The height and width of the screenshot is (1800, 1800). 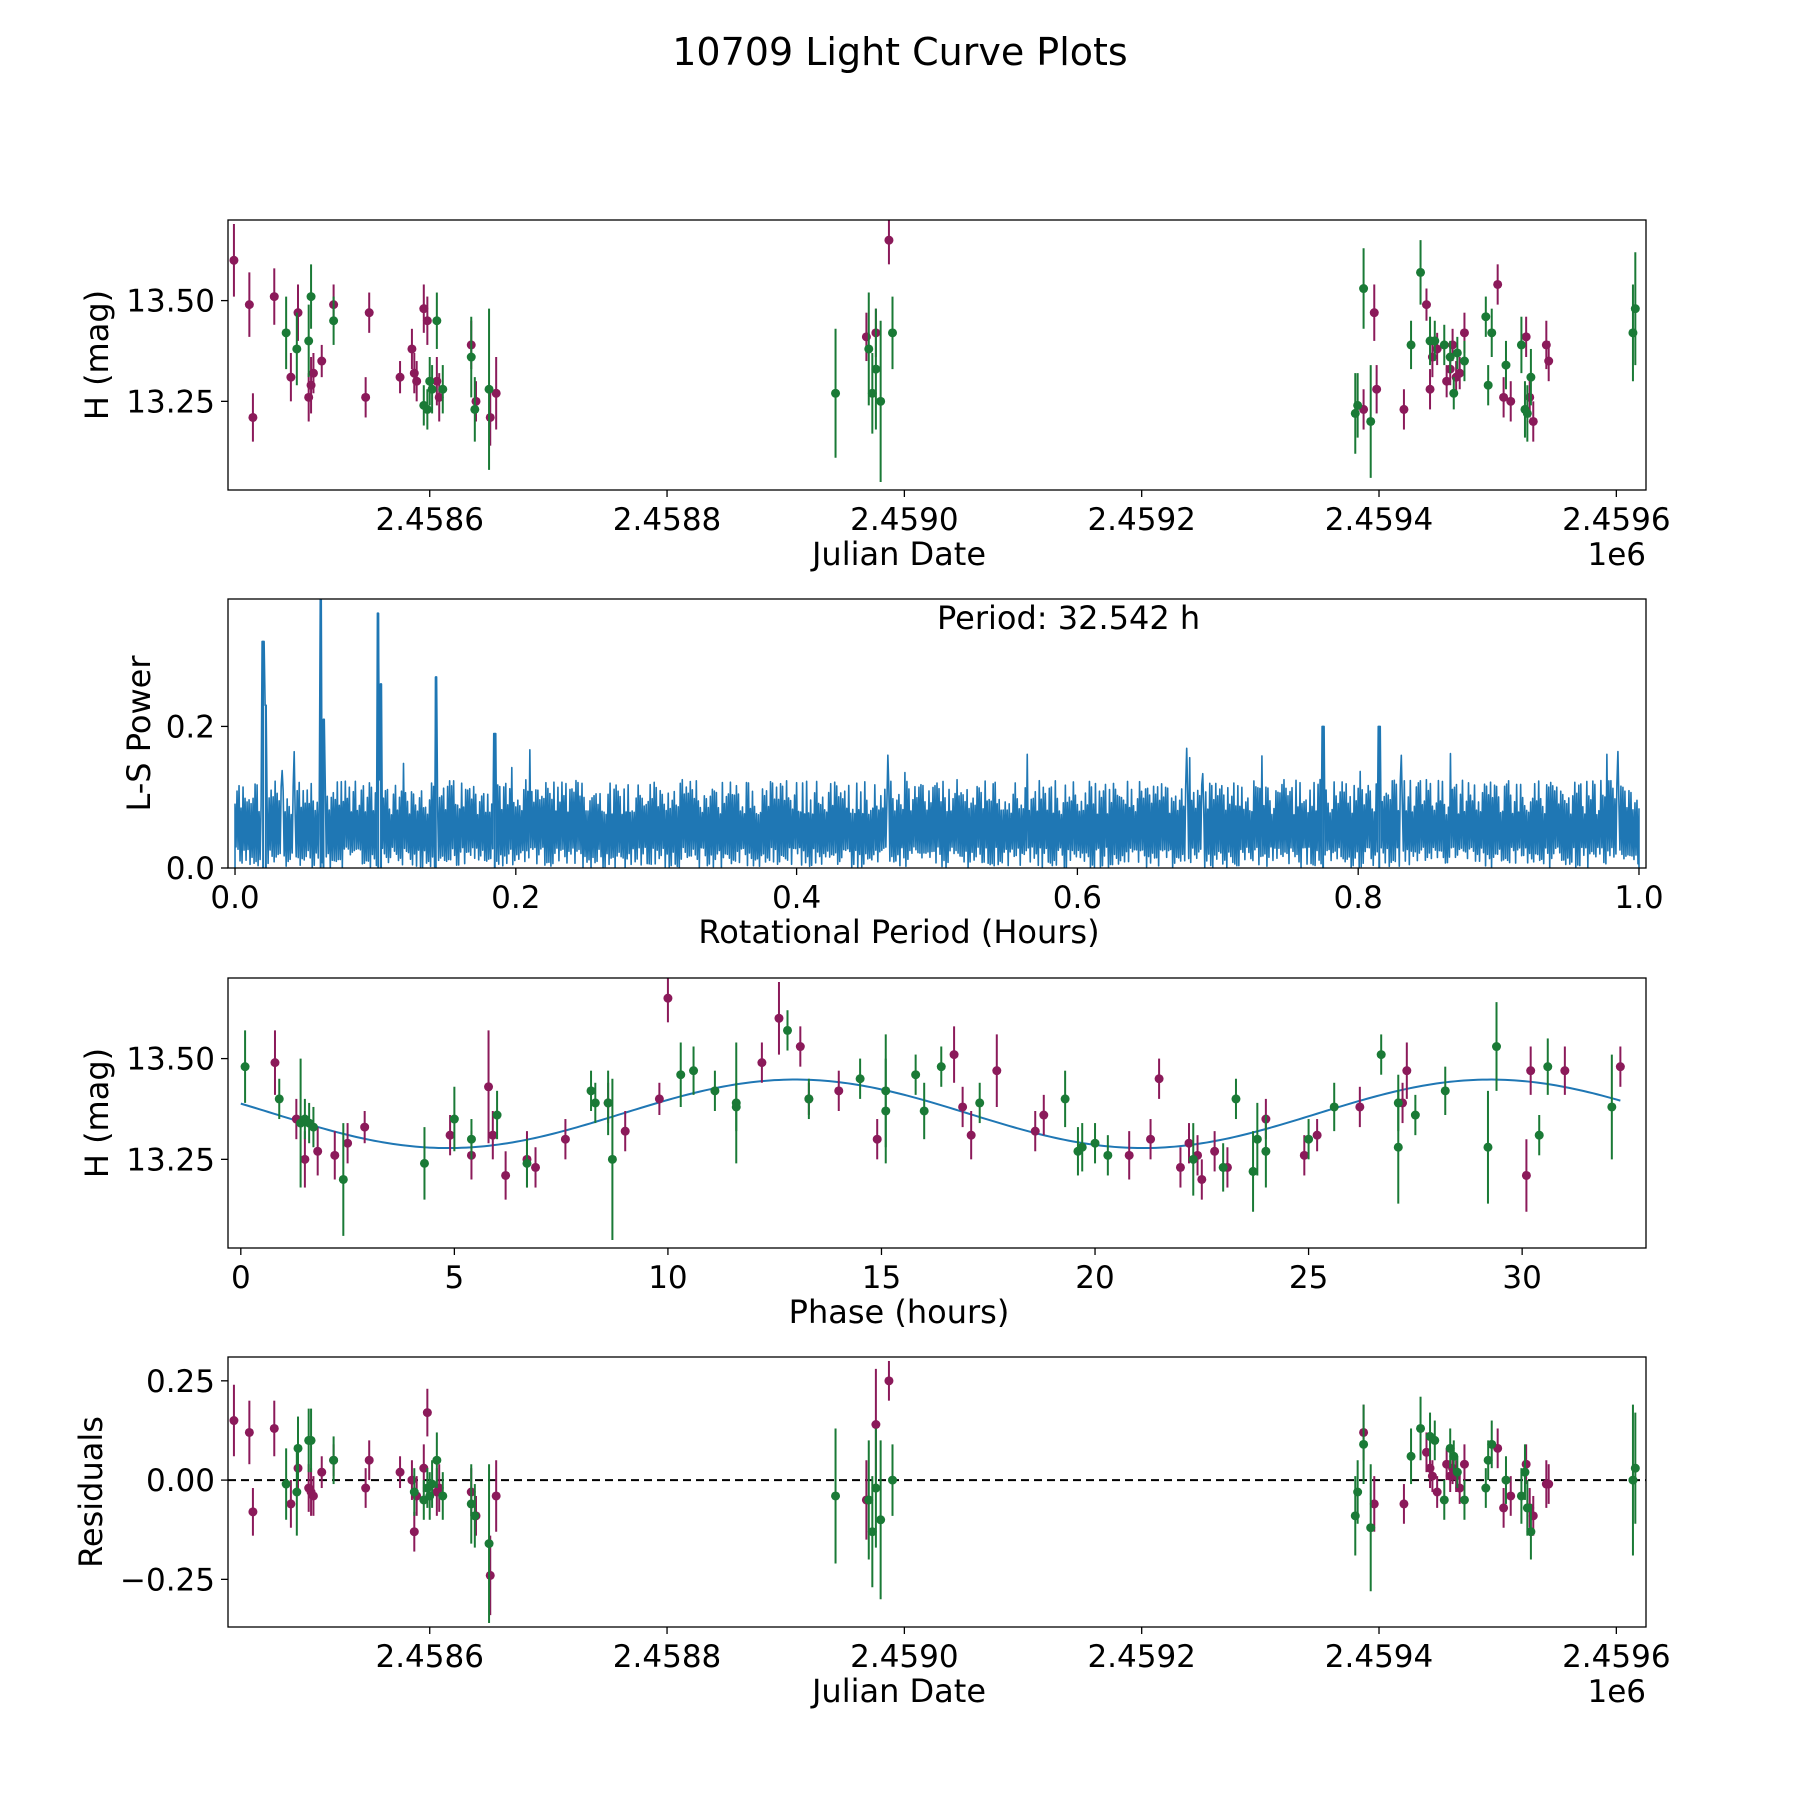 What do you see at coordinates (180, 1481) in the screenshot?
I see `y-tick-label: 0.00` at bounding box center [180, 1481].